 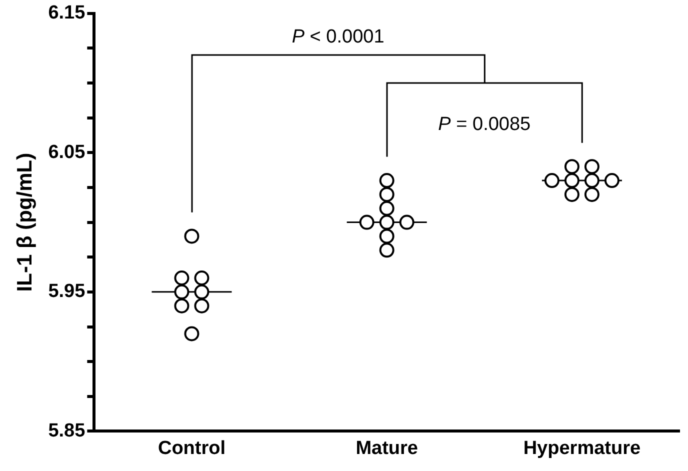 What do you see at coordinates (192, 448) in the screenshot?
I see `x-tick-label: Control` at bounding box center [192, 448].